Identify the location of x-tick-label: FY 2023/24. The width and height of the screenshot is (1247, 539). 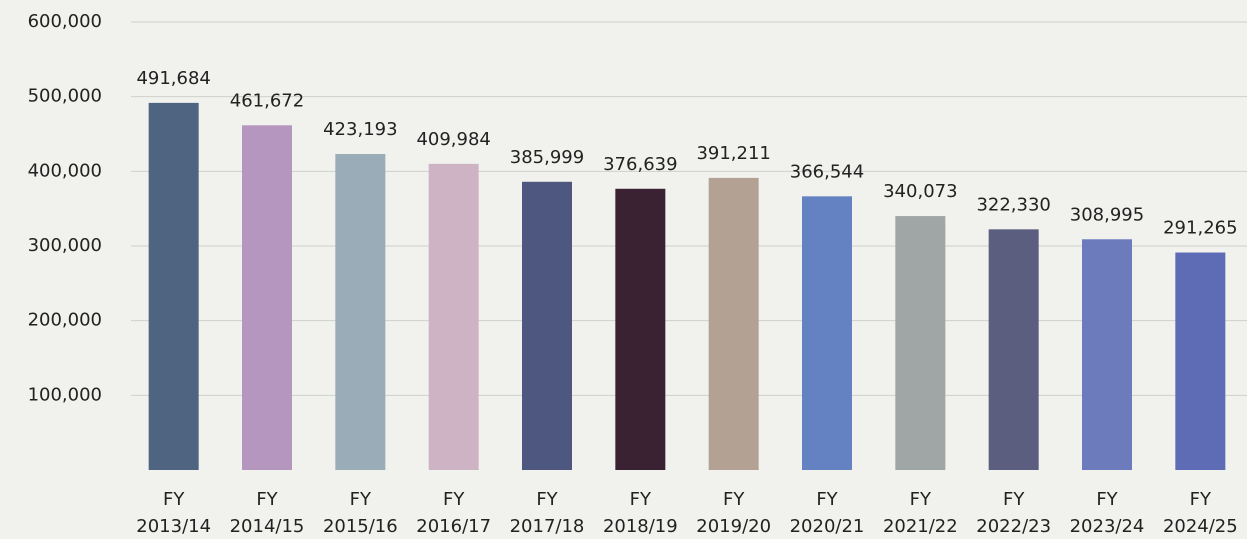
(1107, 513).